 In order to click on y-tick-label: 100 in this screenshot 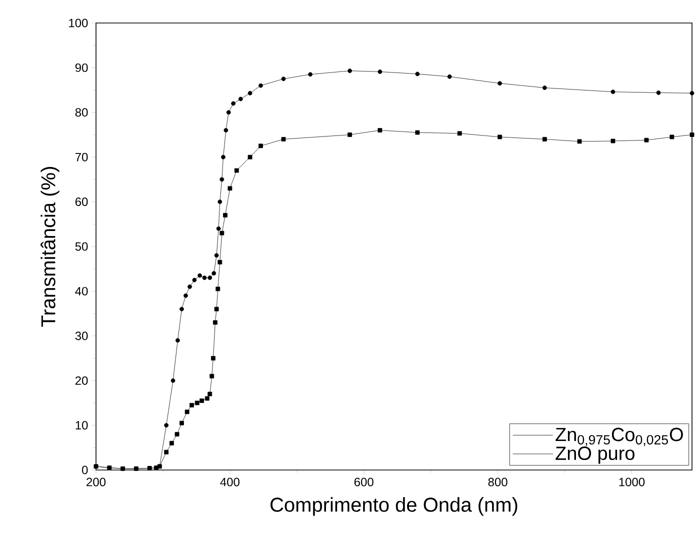, I will do `click(78, 23)`.